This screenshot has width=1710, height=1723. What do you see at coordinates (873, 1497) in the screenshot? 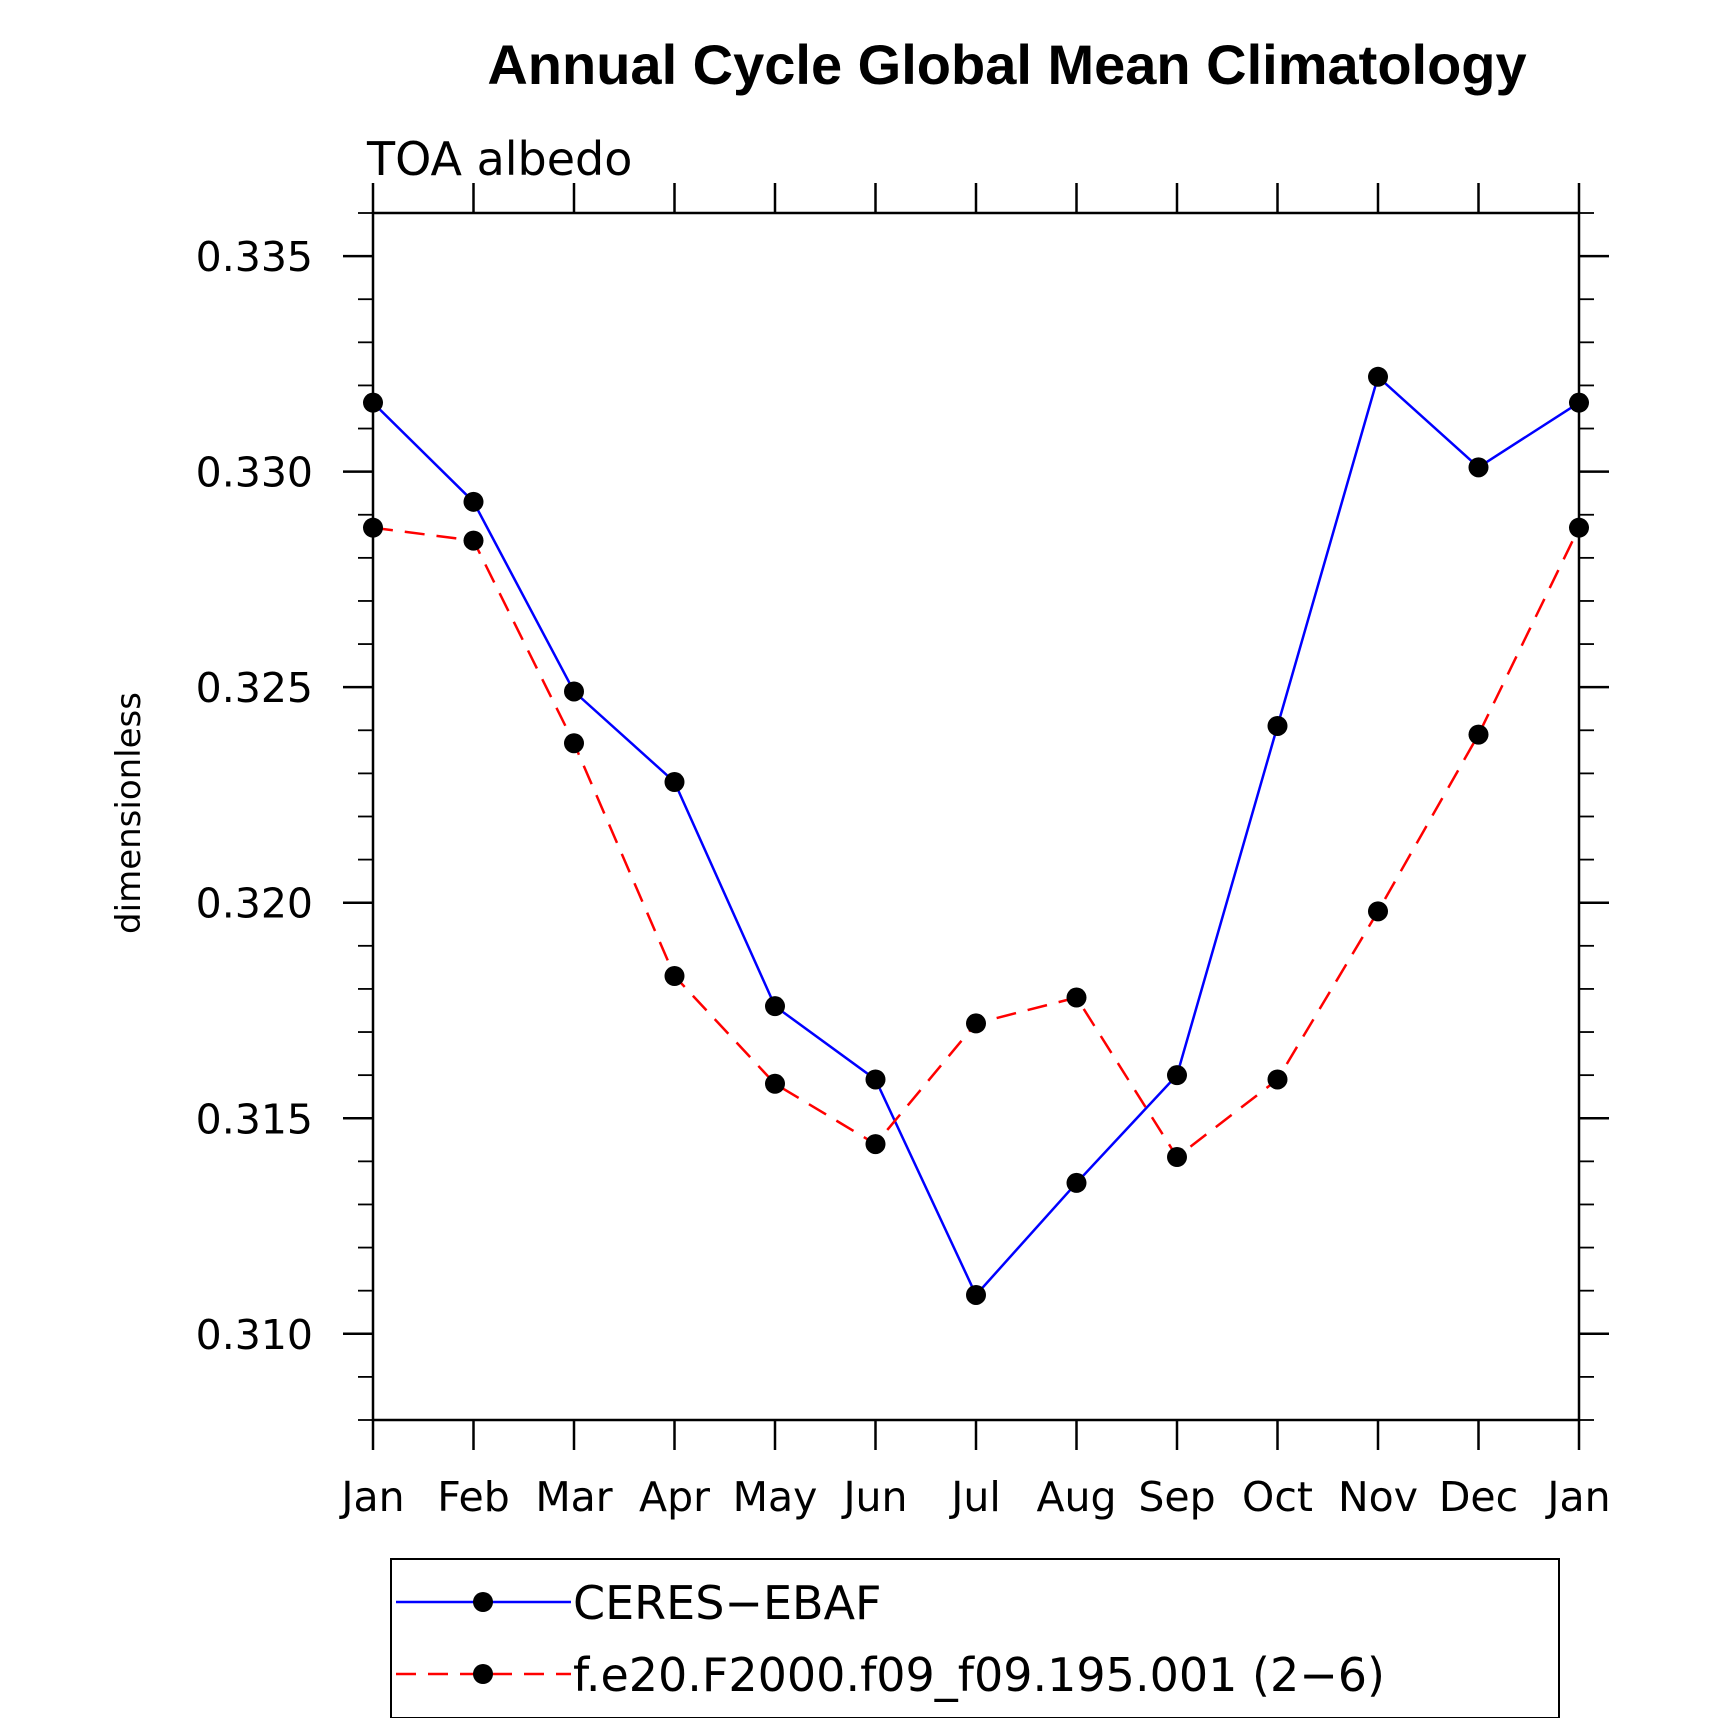
I see `x-tick-label: Jun` at bounding box center [873, 1497].